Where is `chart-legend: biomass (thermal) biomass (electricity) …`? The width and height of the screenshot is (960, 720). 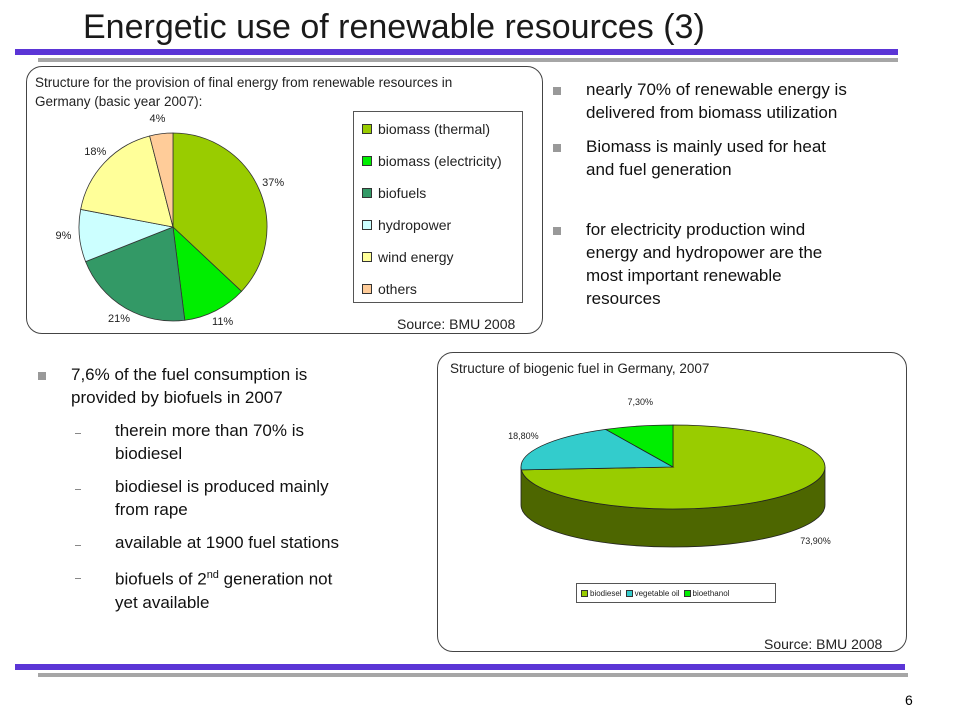
chart-legend: biomass (thermal) biomass (electricity) … is located at coordinates (438, 207).